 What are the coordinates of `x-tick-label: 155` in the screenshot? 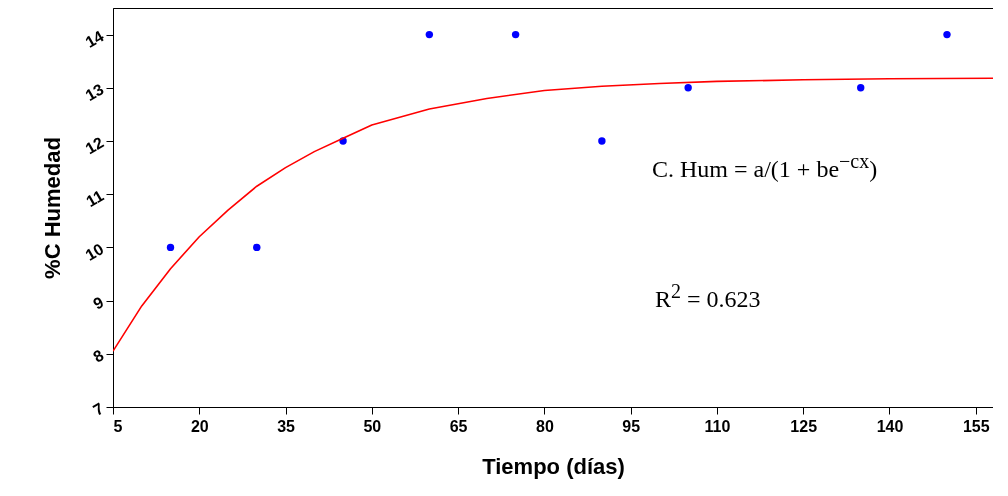 It's located at (976, 426).